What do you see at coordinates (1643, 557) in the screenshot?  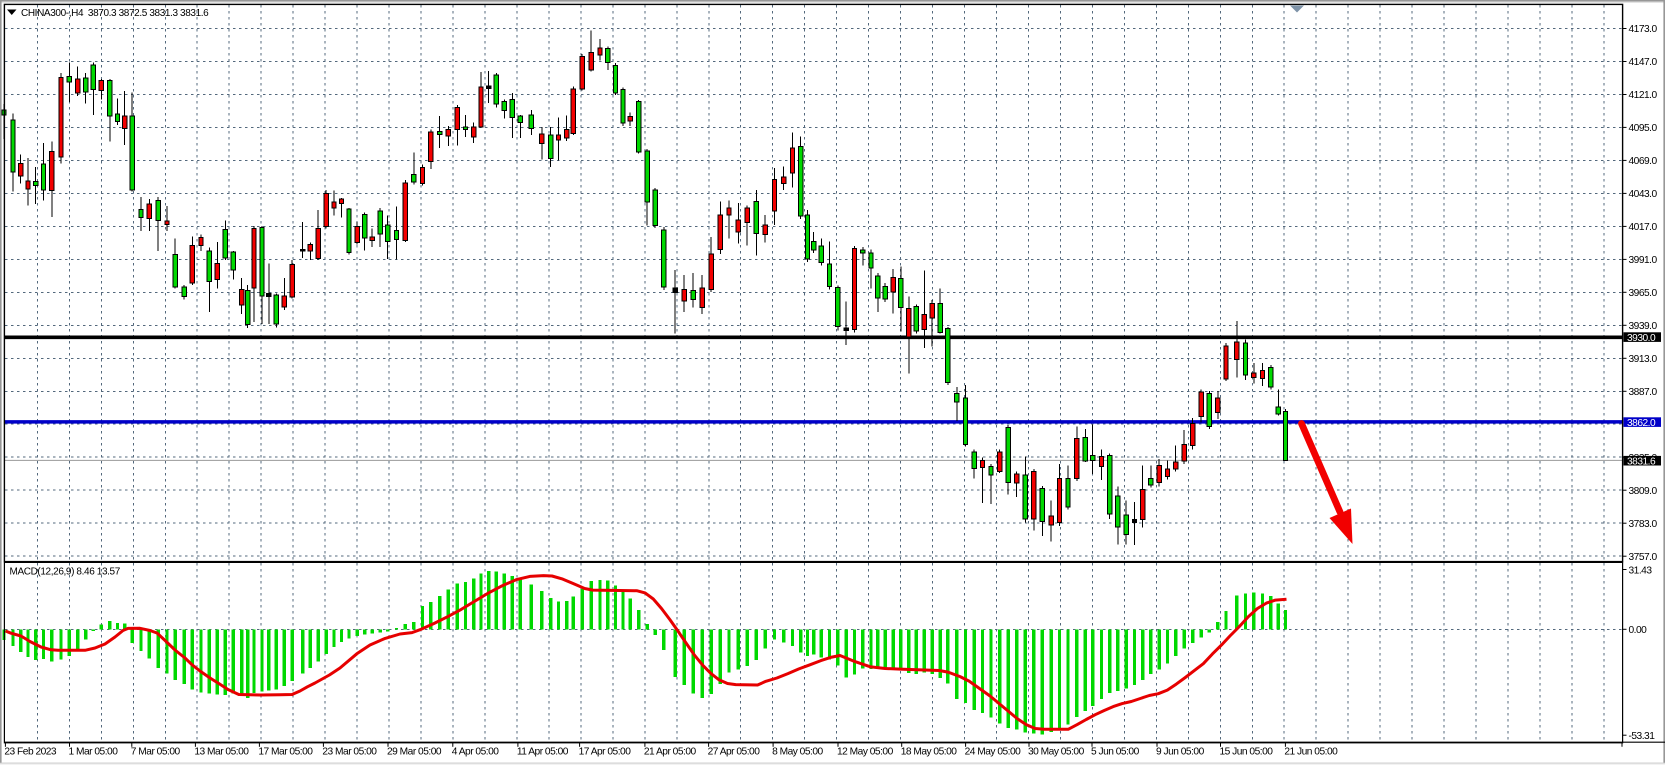 I see `svg-text: 3757.0` at bounding box center [1643, 557].